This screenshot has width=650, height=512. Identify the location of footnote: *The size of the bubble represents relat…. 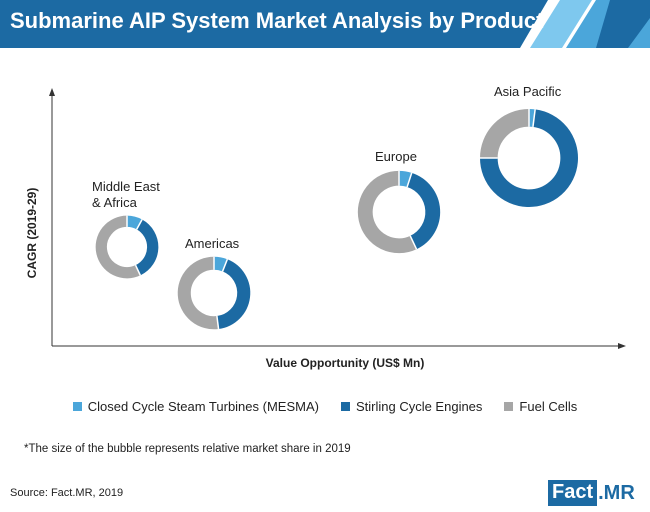
(187, 449).